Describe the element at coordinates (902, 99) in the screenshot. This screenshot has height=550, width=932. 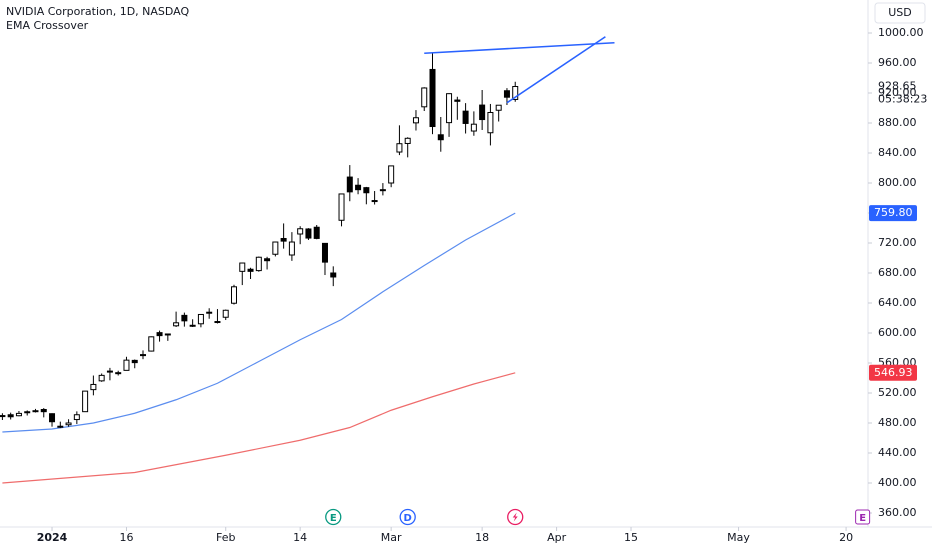
I see `countdown-label: 05:38:23` at that location.